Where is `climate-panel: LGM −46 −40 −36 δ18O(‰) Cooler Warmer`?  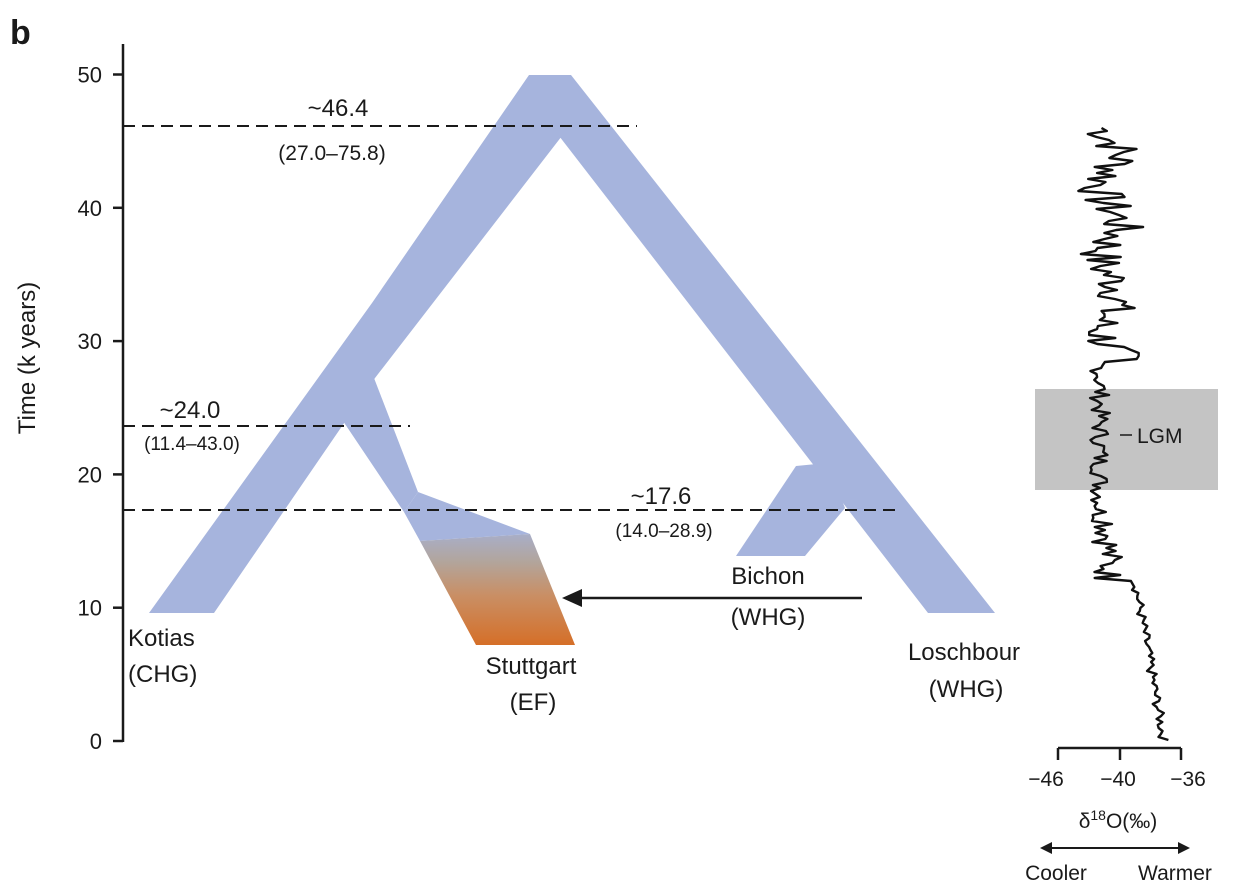
climate-panel: LGM −46 −40 −36 δ18O(‰) Cooler Warmer is located at coordinates (1121, 505).